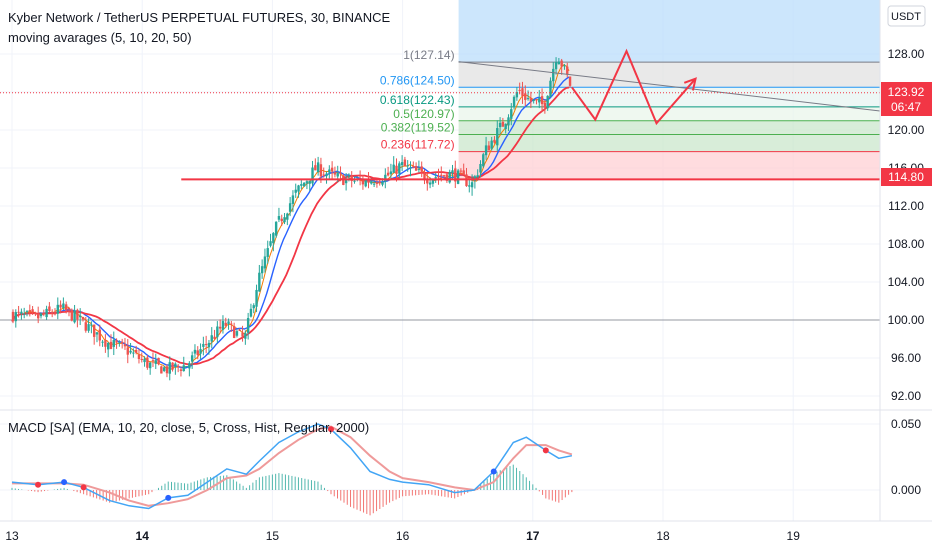 This screenshot has width=932, height=555. I want to click on price-tick-label: 112.00, so click(906, 206).